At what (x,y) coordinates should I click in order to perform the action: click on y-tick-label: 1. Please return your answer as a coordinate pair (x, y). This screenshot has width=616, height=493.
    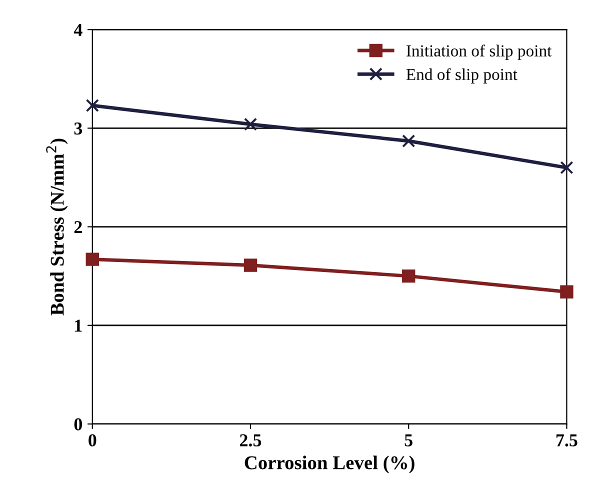
    Looking at the image, I should click on (78, 326).